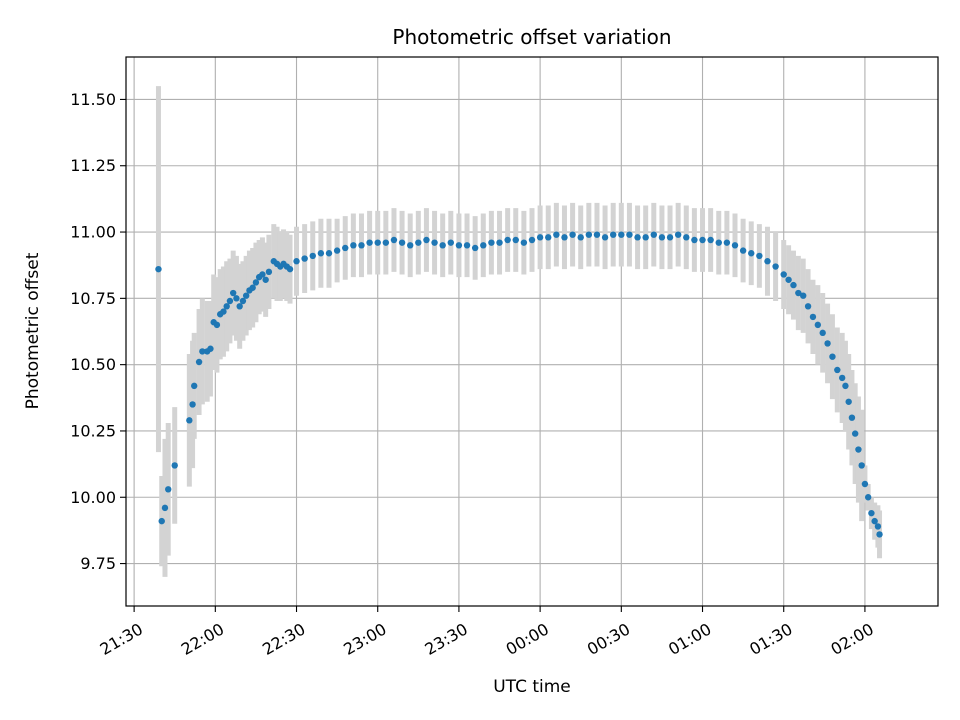 The width and height of the screenshot is (960, 720). I want to click on y-axis-label: Photometric offset, so click(33, 330).